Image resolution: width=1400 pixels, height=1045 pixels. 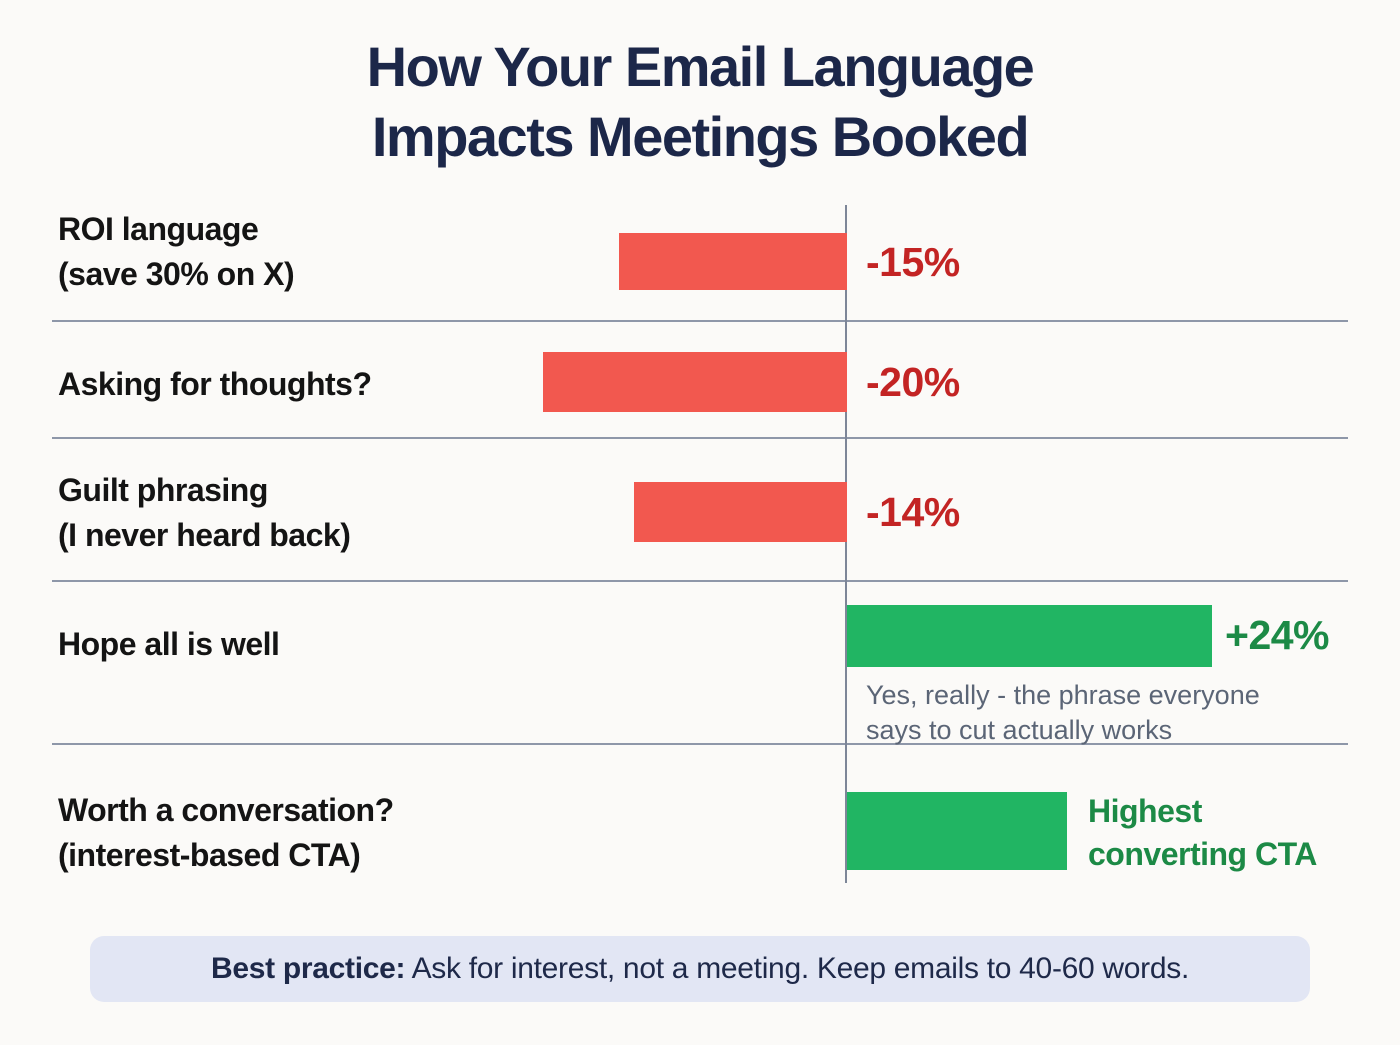 I want to click on row-label-line: Guilt phrasing, so click(x=163, y=490).